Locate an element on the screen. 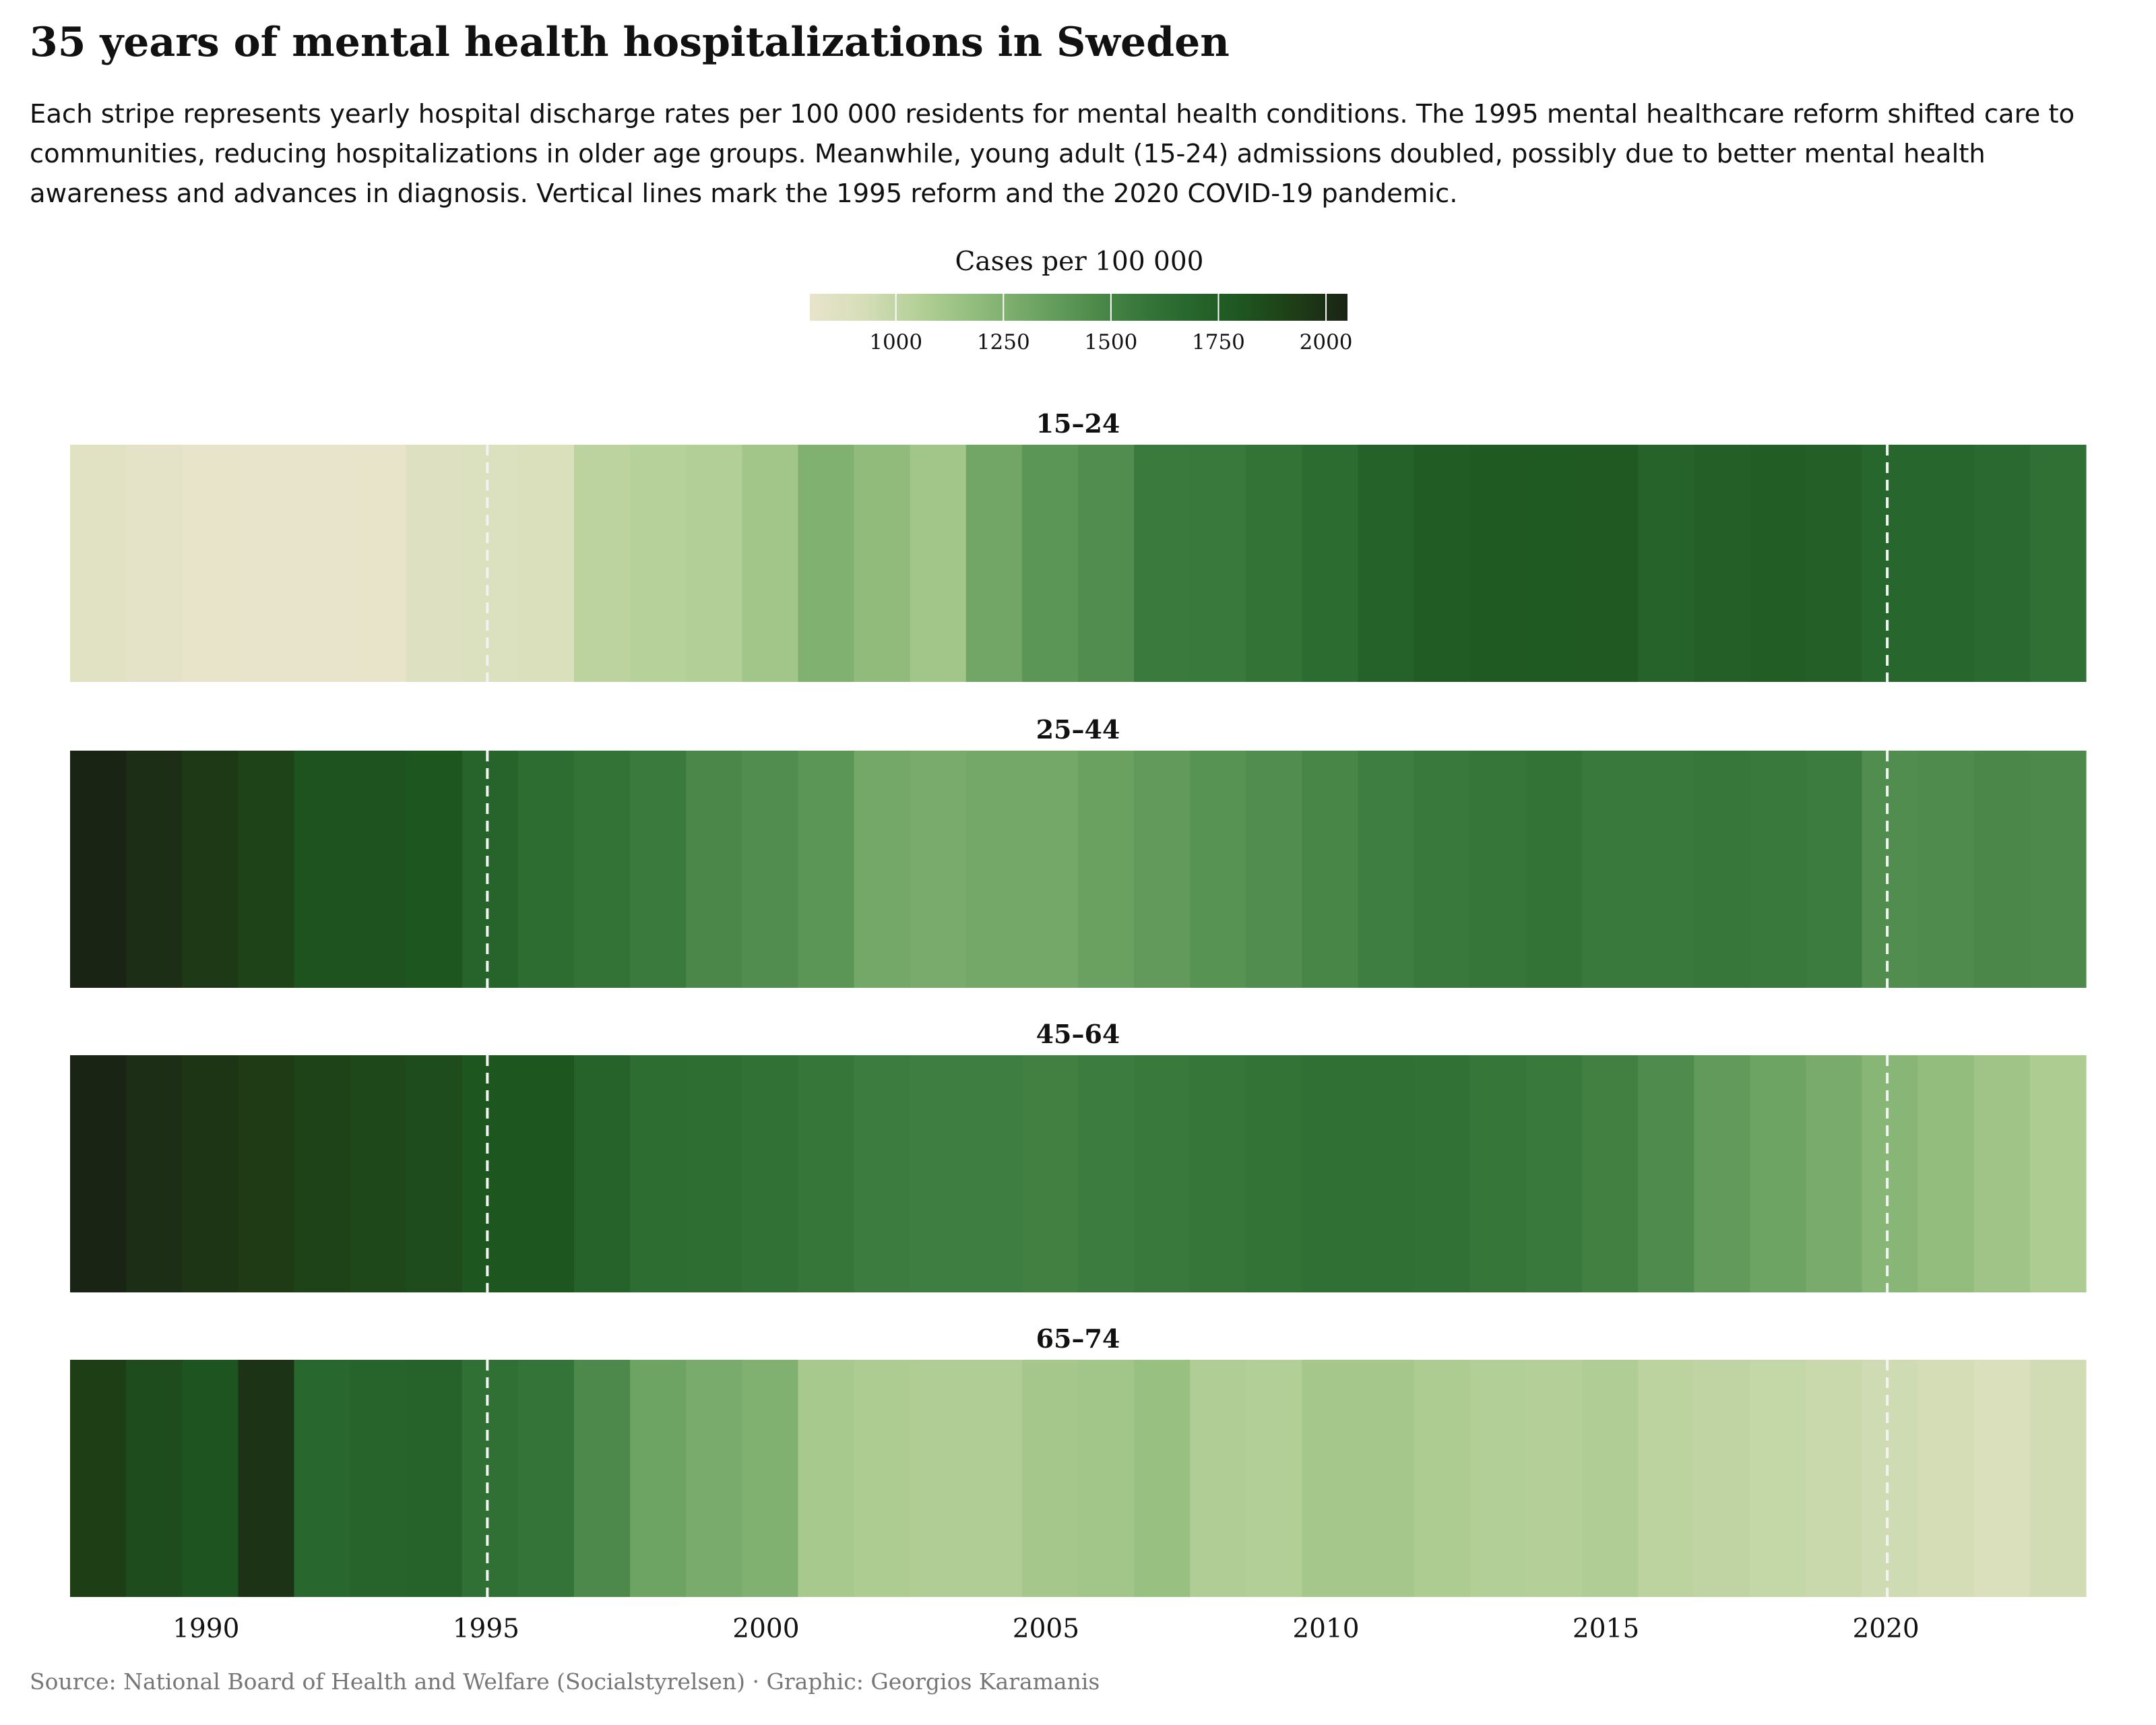 The width and height of the screenshot is (2156, 1725). panel-label: 15–24 is located at coordinates (1078, 423).